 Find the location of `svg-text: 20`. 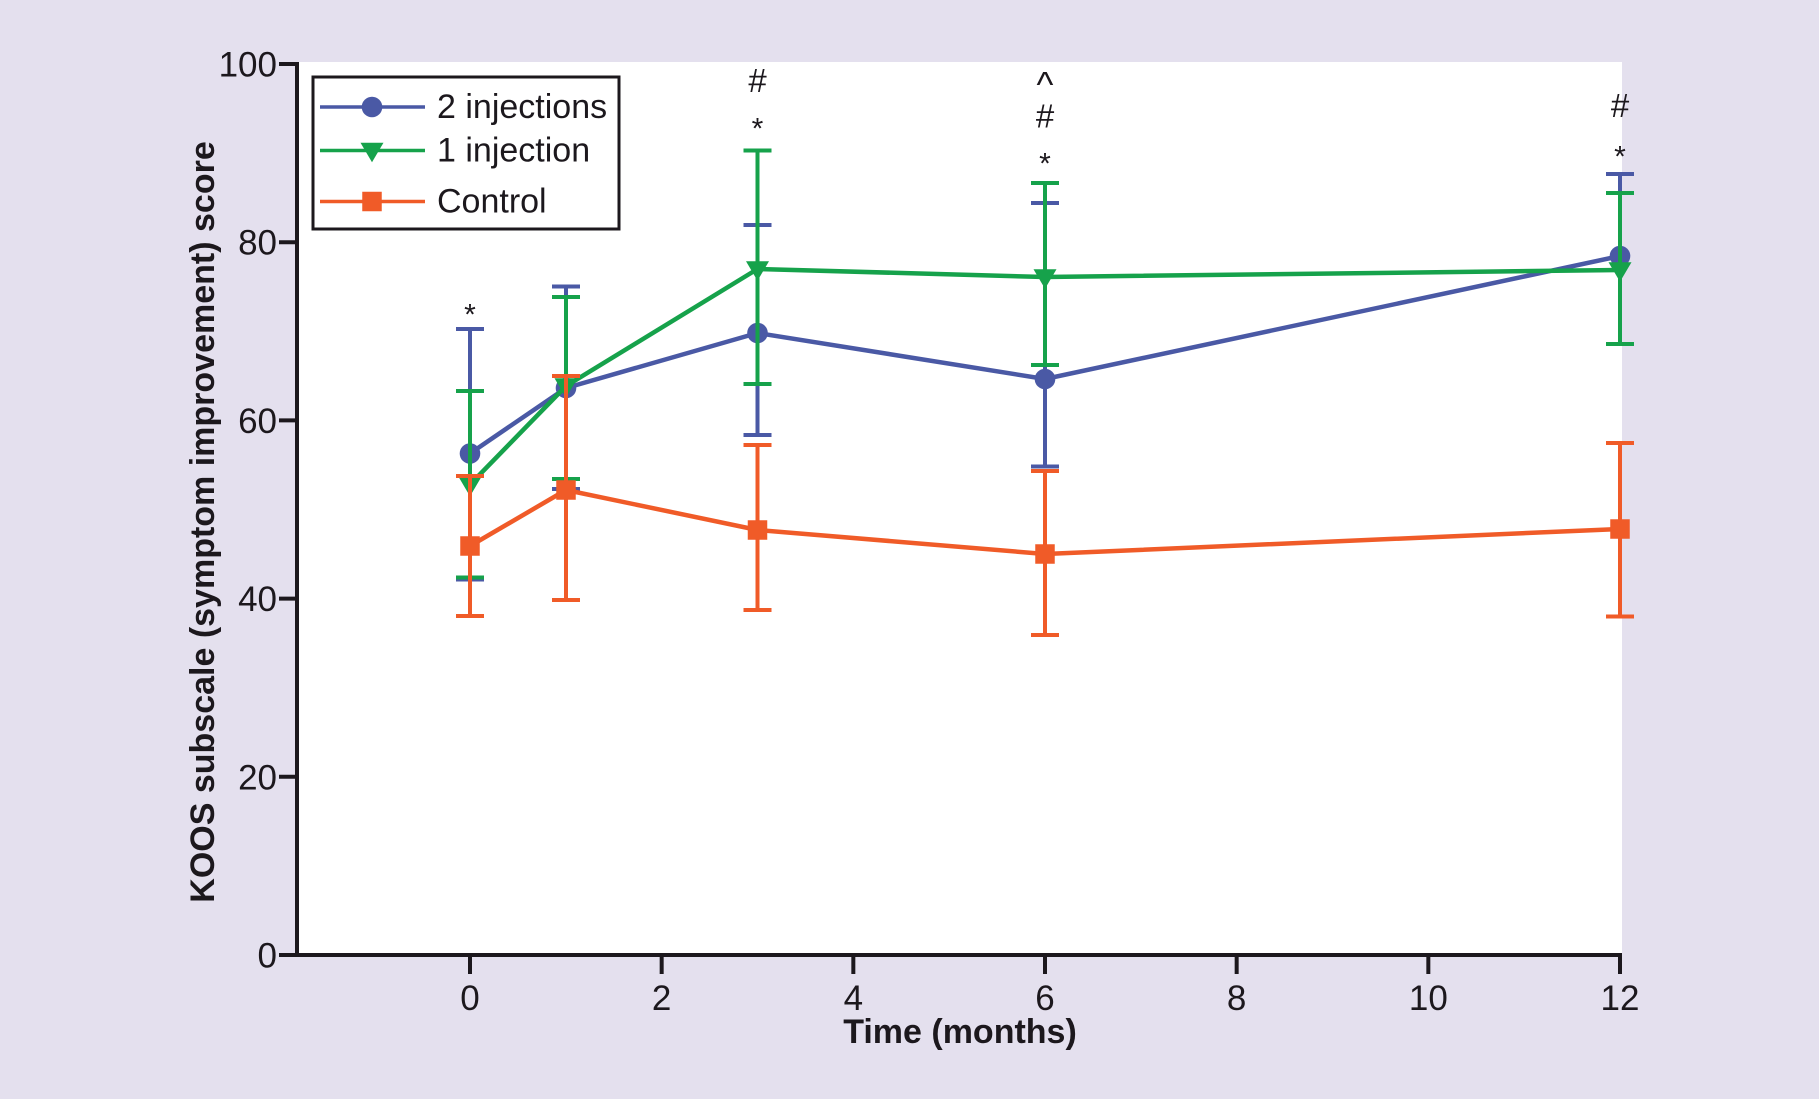

svg-text: 20 is located at coordinates (257, 777).